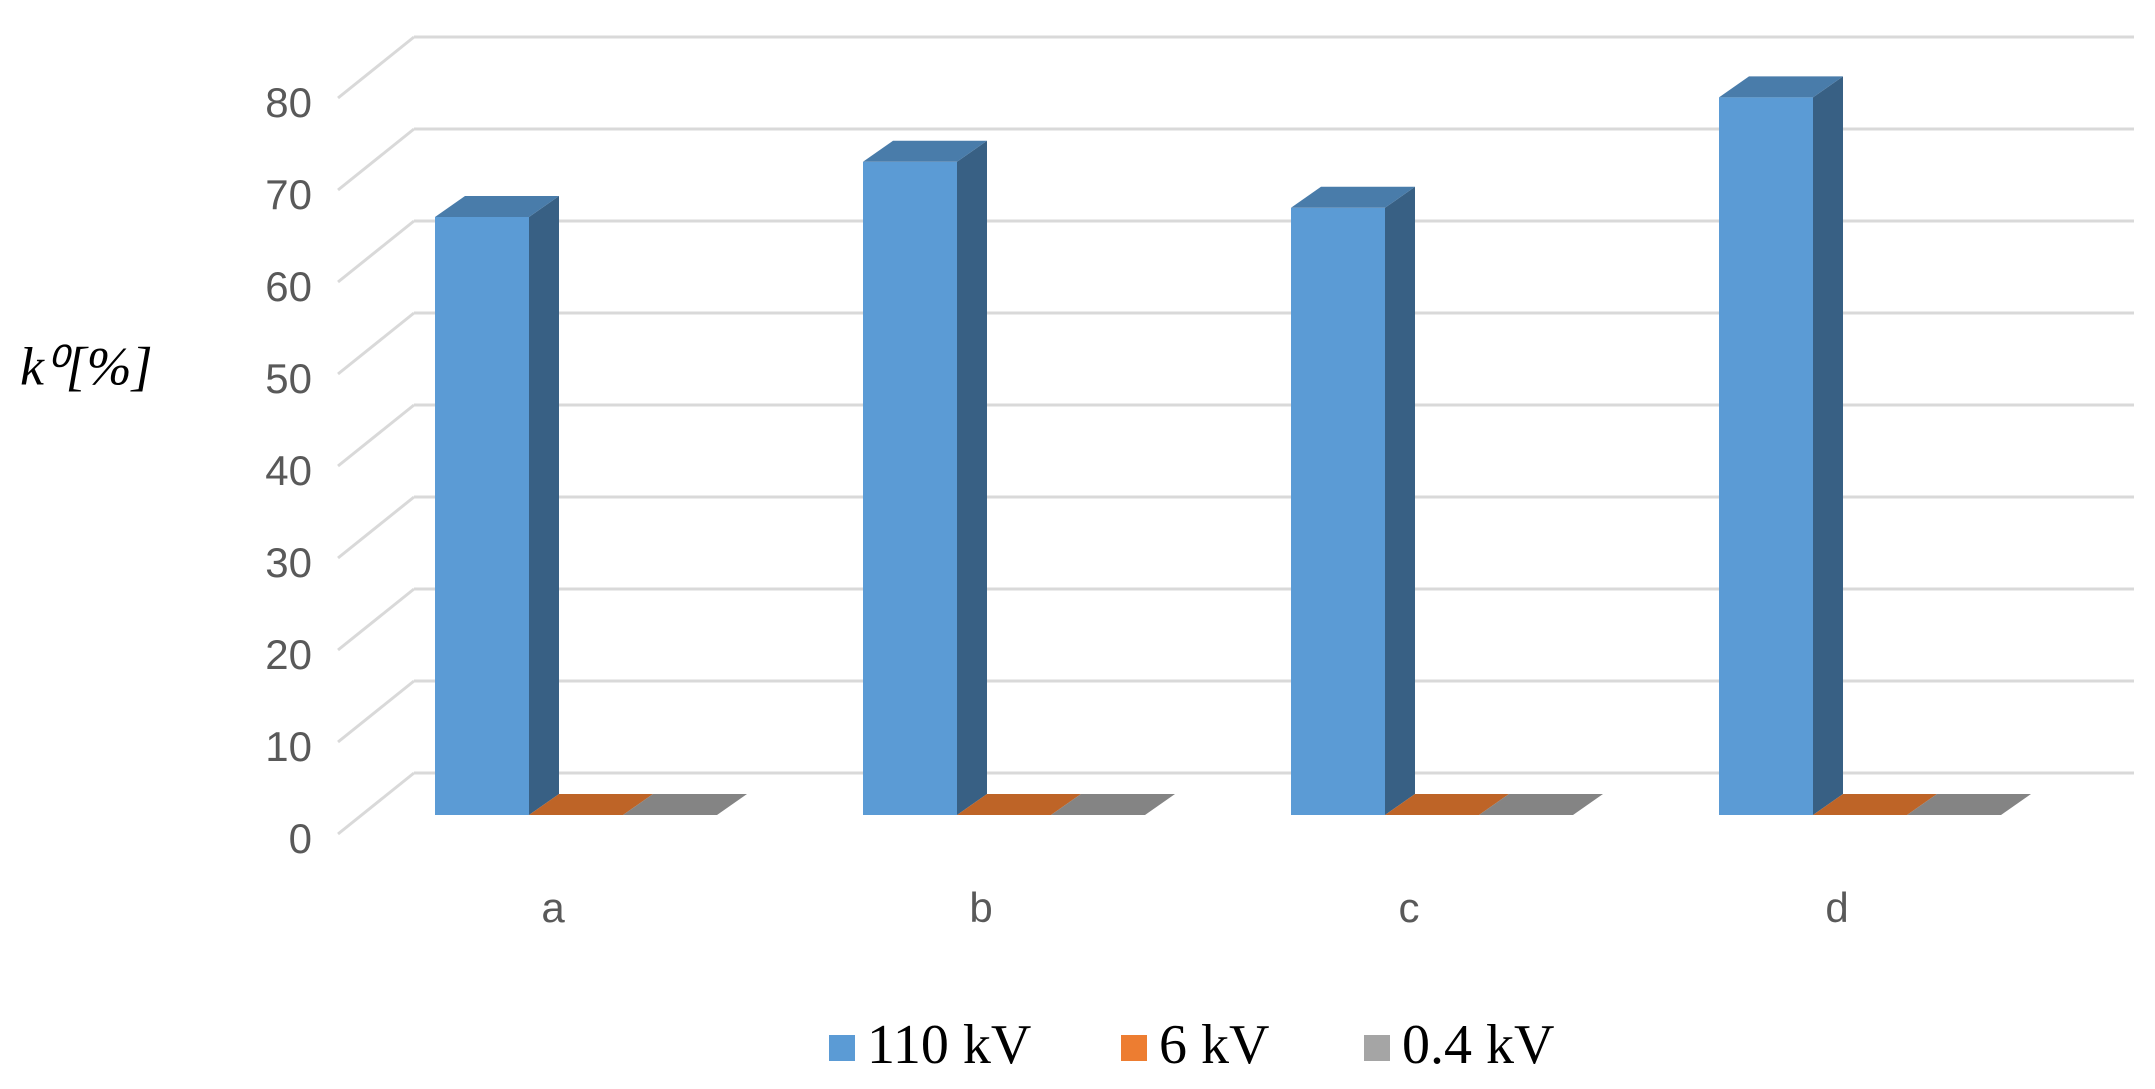 The image size is (2155, 1089). What do you see at coordinates (288, 654) in the screenshot?
I see `y-tick-label: 20` at bounding box center [288, 654].